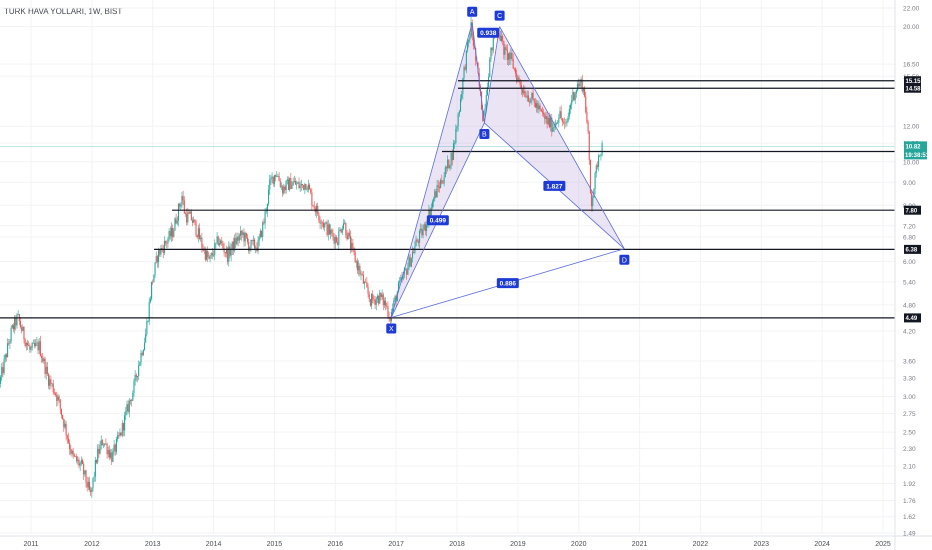 This screenshot has width=932, height=550. What do you see at coordinates (909, 226) in the screenshot?
I see `price-tick-label: 7.20` at bounding box center [909, 226].